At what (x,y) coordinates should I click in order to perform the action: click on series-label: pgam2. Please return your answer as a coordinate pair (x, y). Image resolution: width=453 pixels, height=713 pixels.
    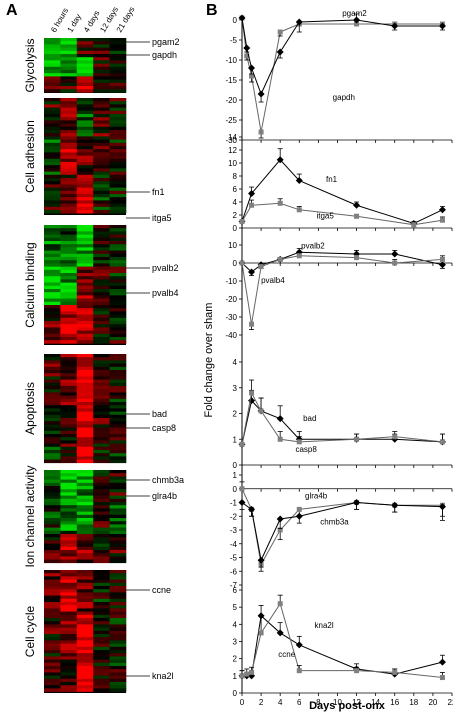
    Looking at the image, I should click on (354, 13).